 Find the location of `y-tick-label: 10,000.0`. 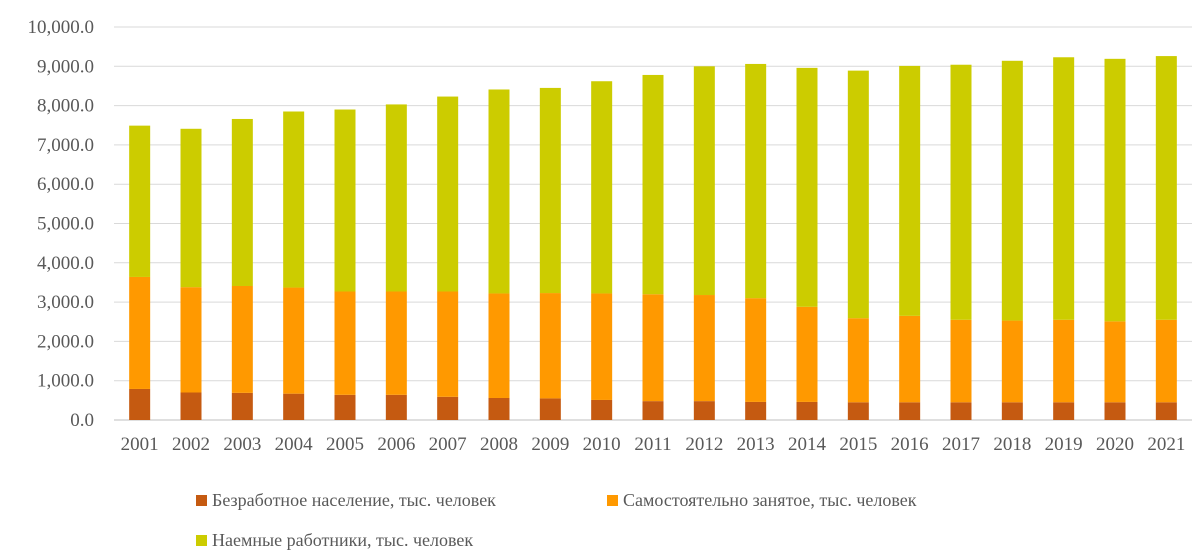

y-tick-label: 10,000.0 is located at coordinates (61, 27).